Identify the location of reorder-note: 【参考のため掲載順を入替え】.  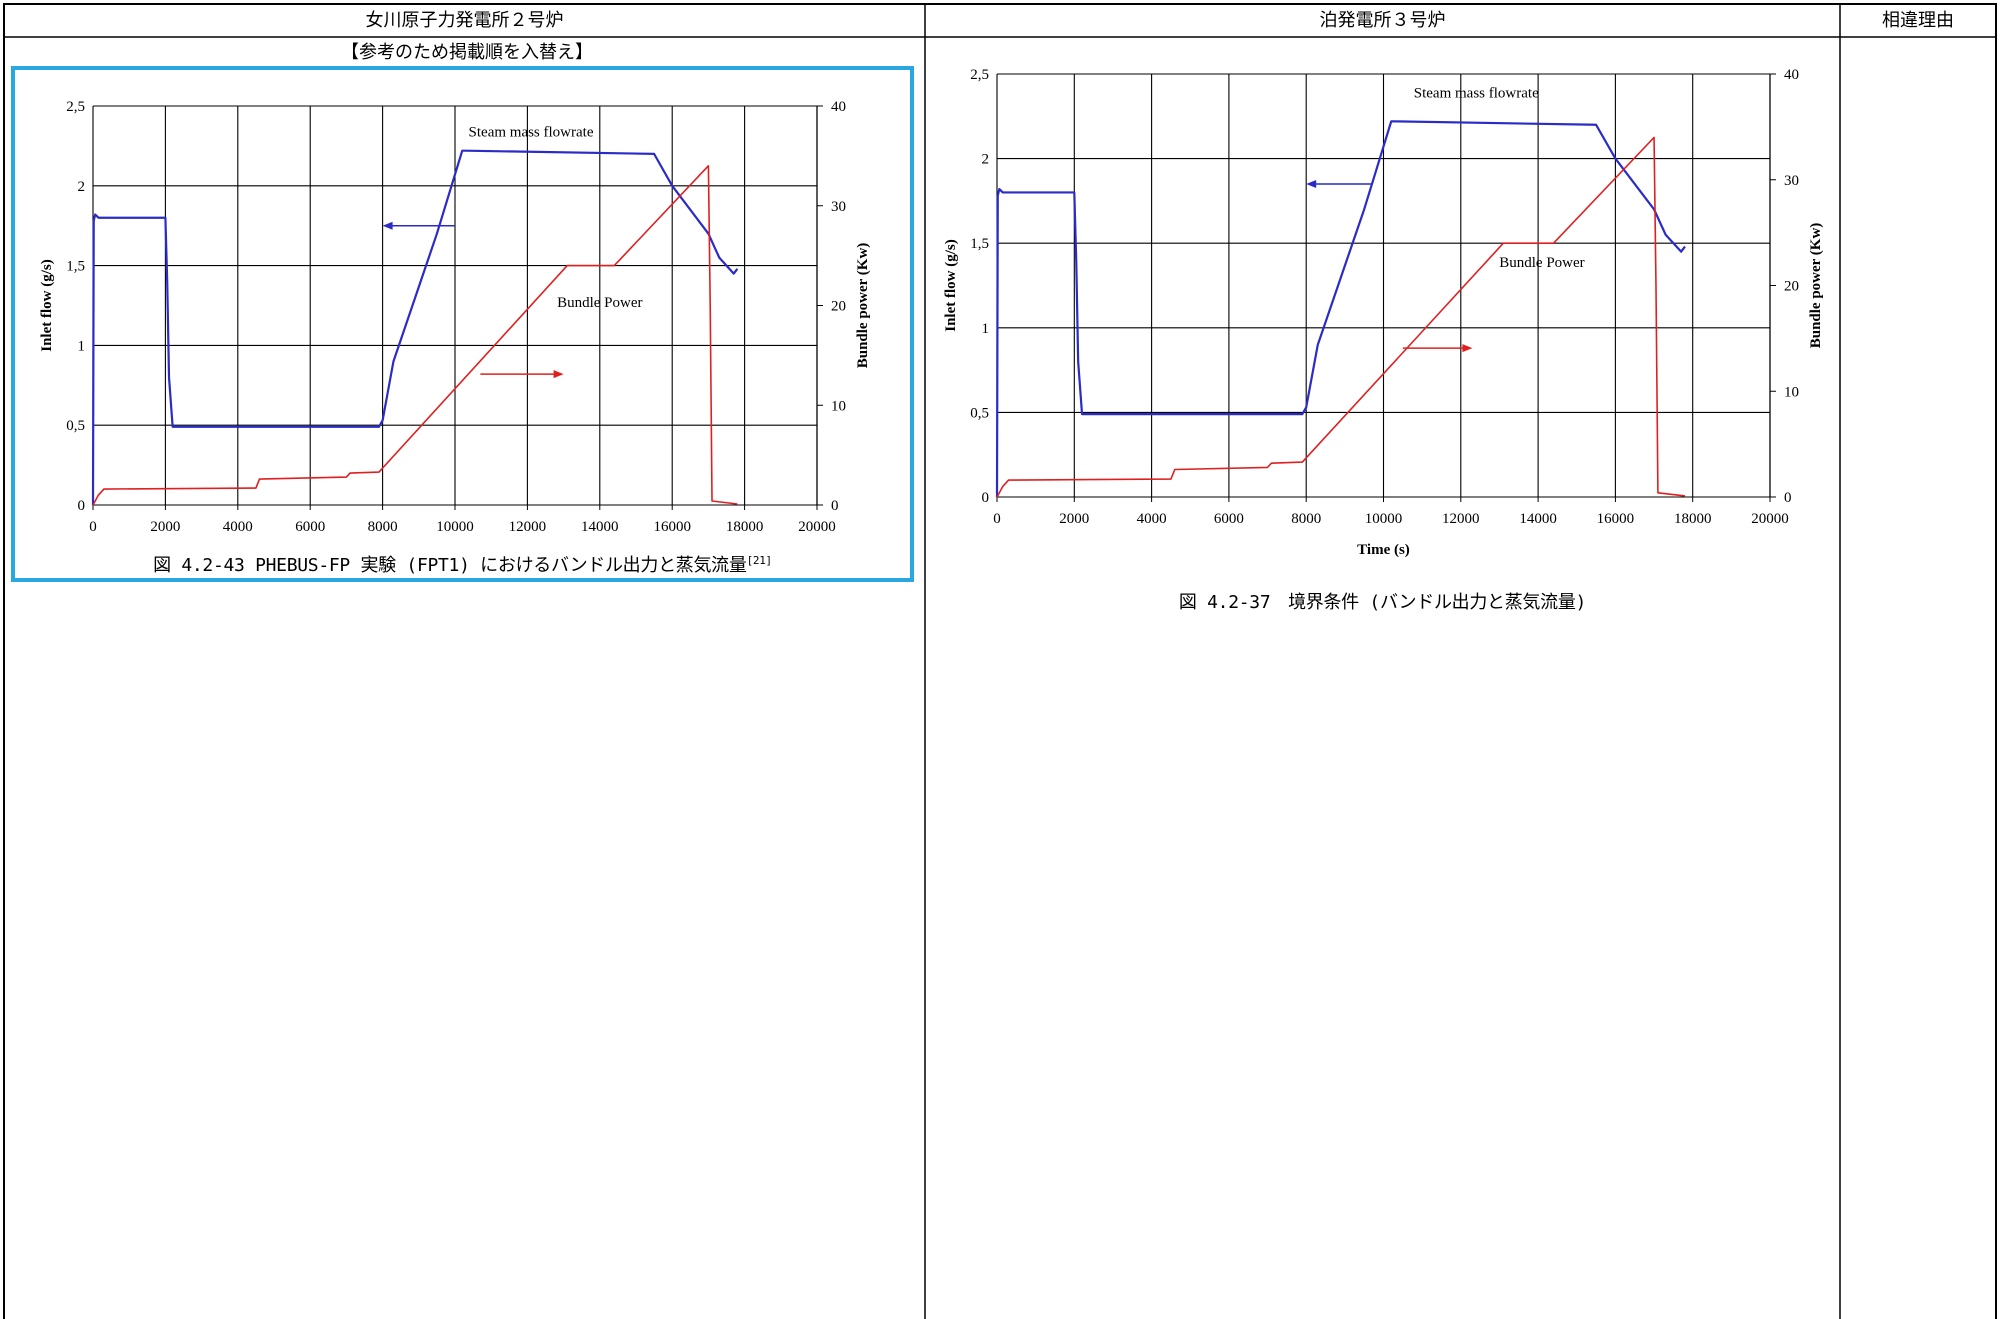
(467, 52).